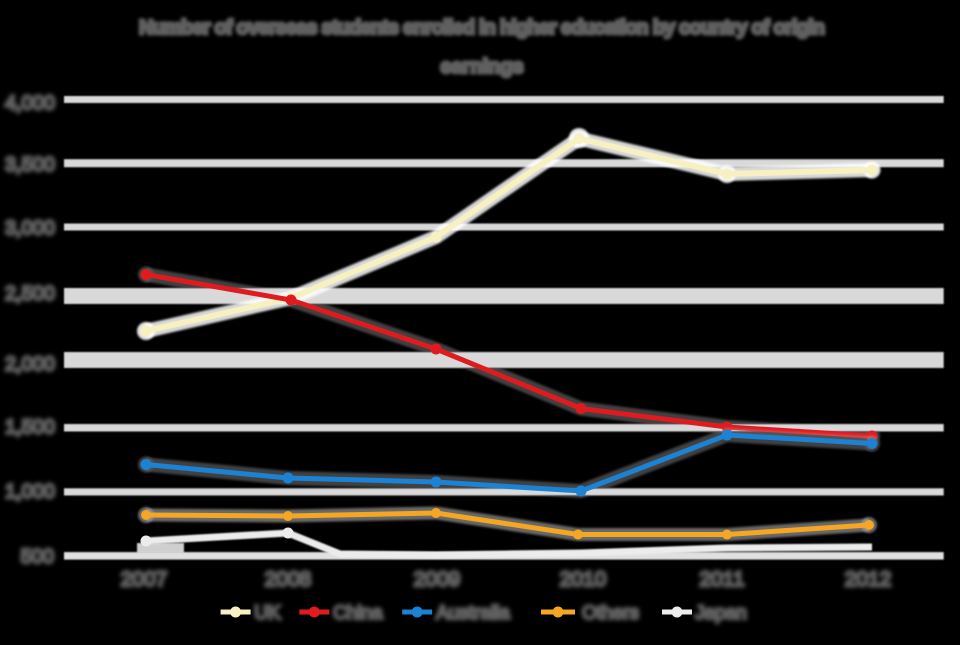  What do you see at coordinates (288, 579) in the screenshot?
I see `svg-text: 2008` at bounding box center [288, 579].